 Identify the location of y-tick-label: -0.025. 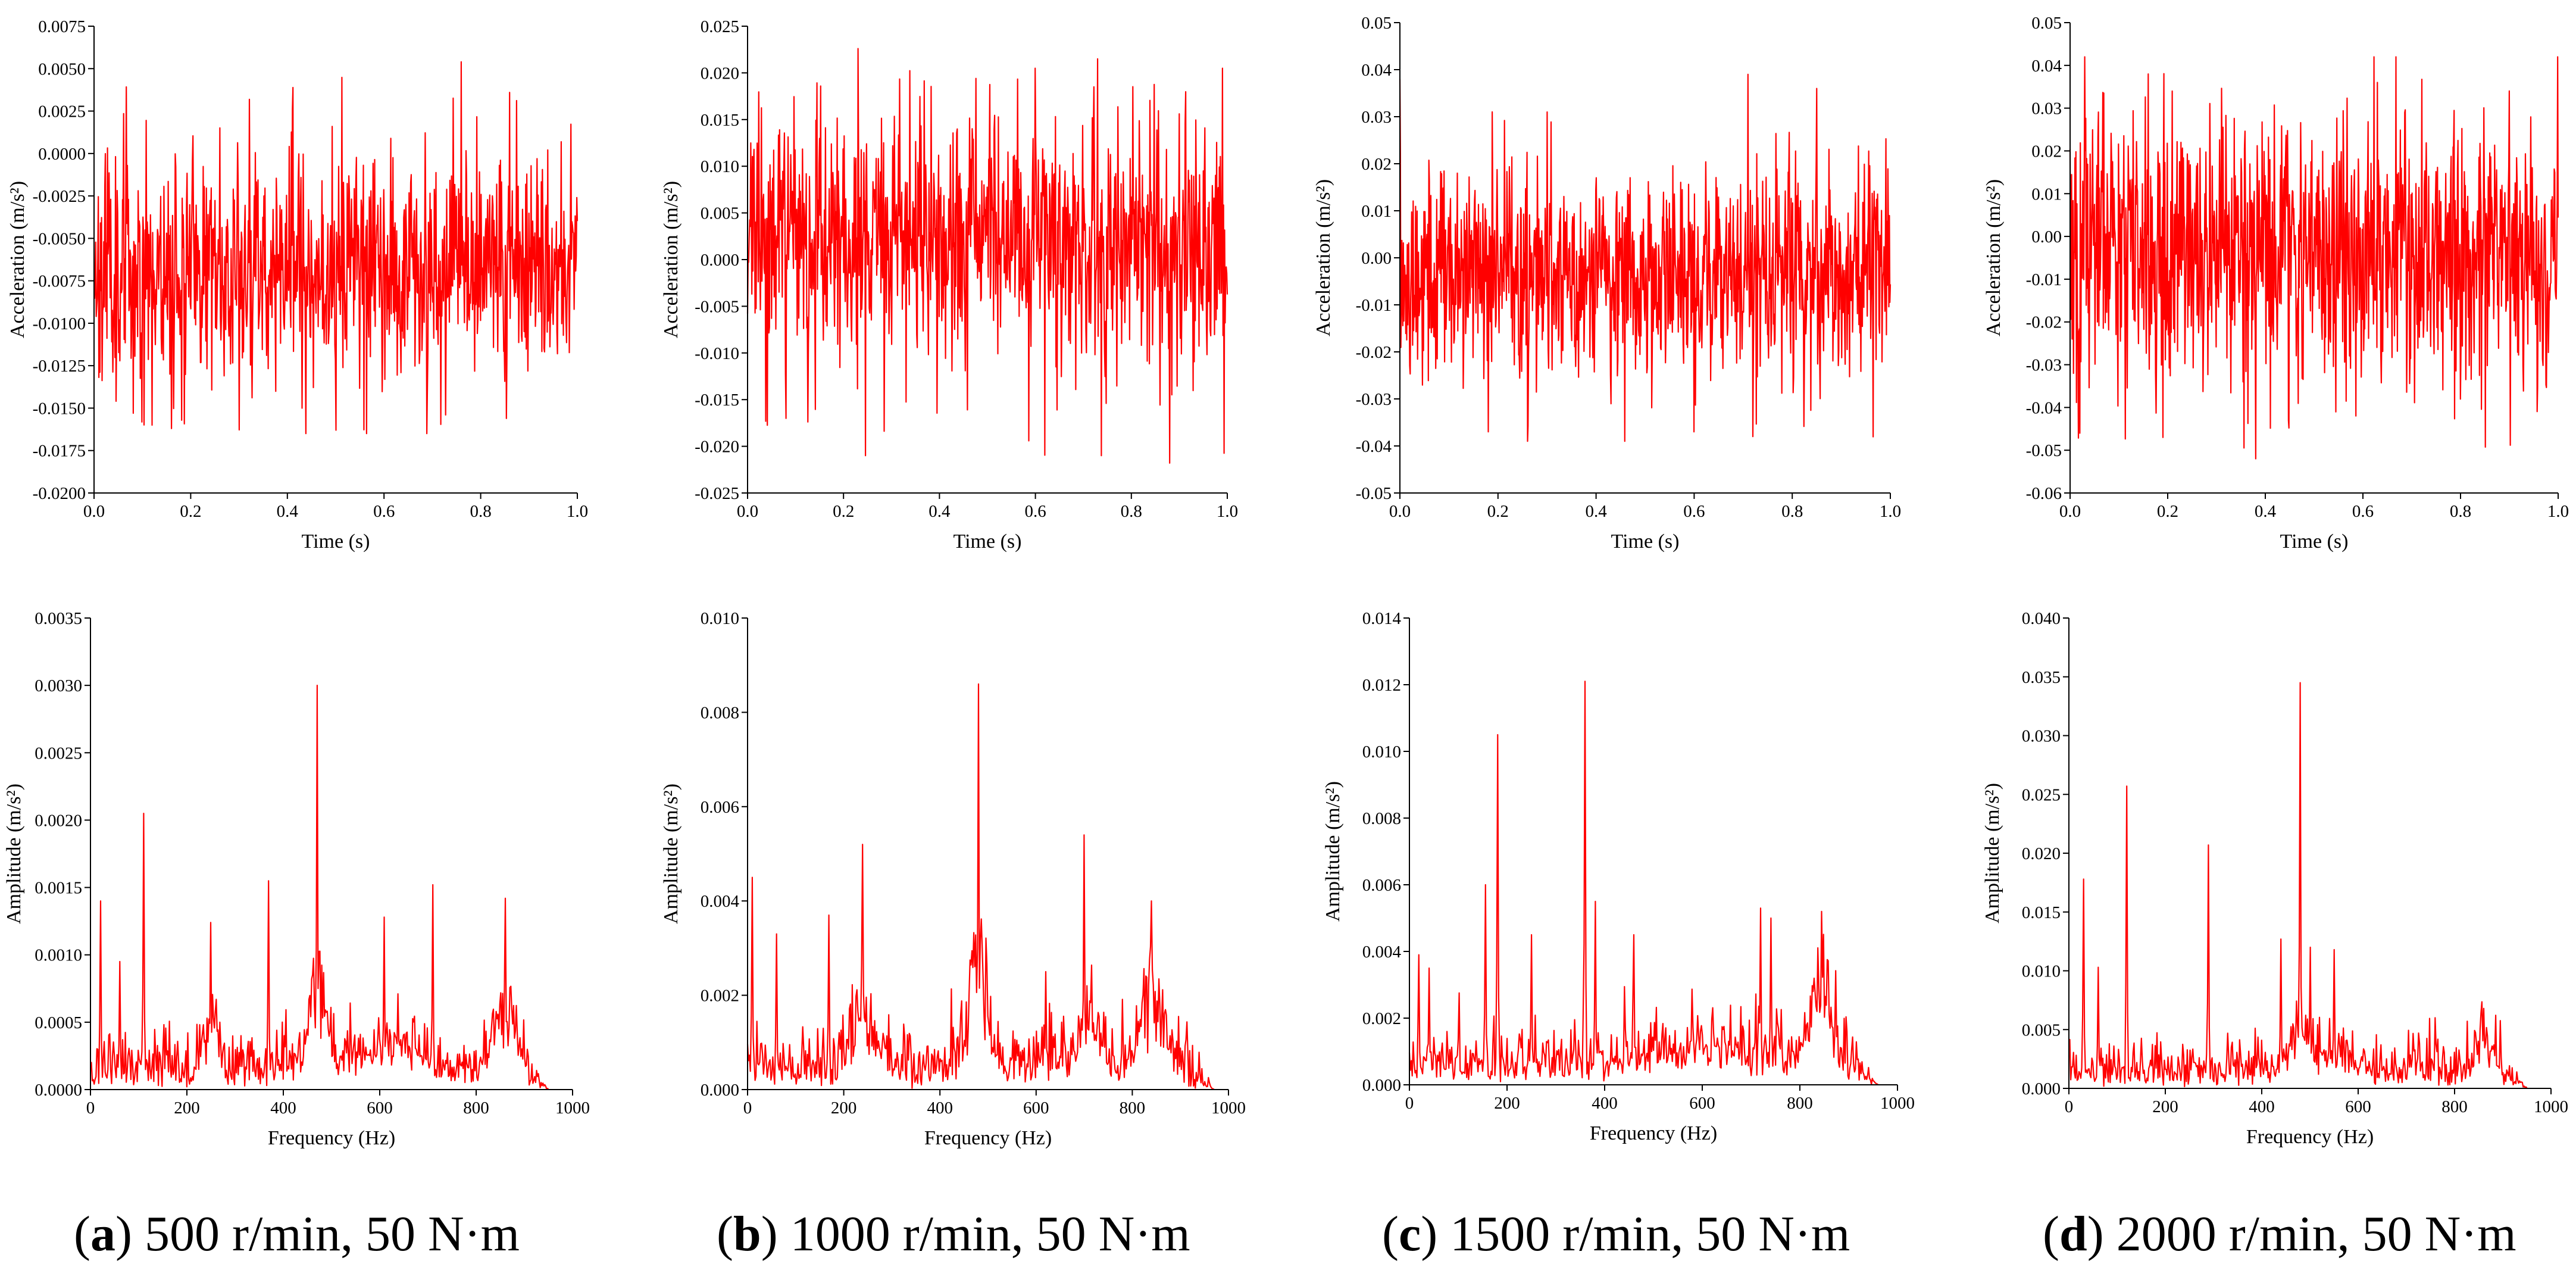
(717, 494).